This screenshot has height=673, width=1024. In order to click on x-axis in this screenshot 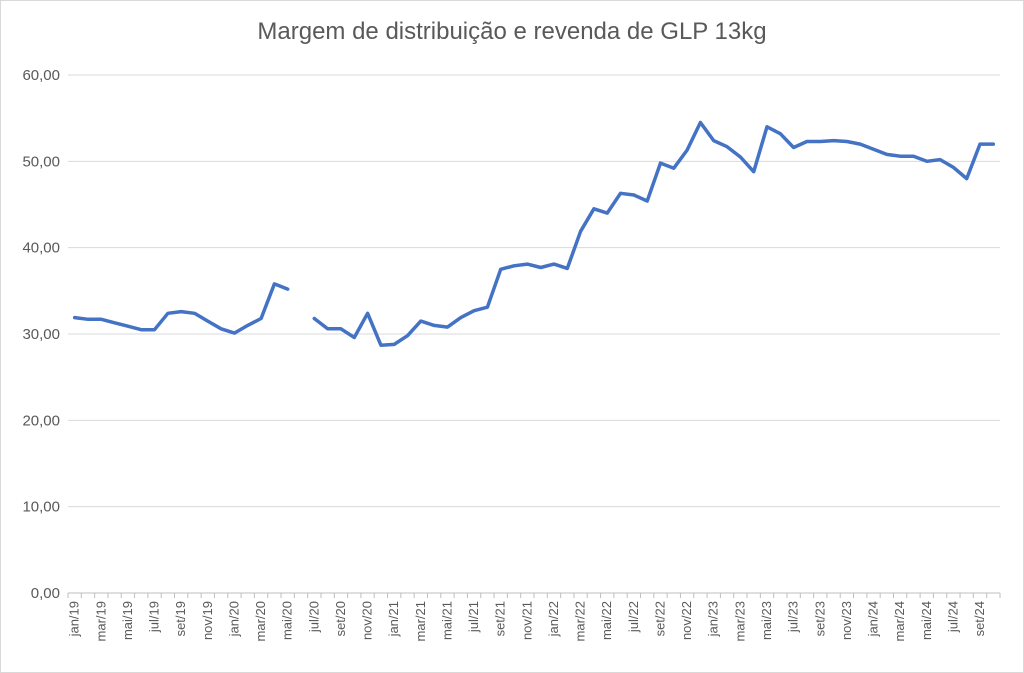, I will do `click(534, 595)`.